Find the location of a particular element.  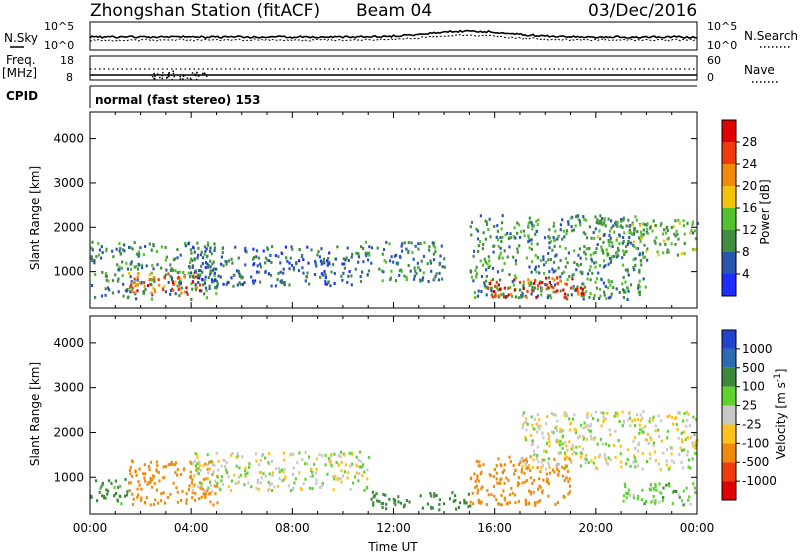

velocity-cbar-swatch is located at coordinates (729, 490).